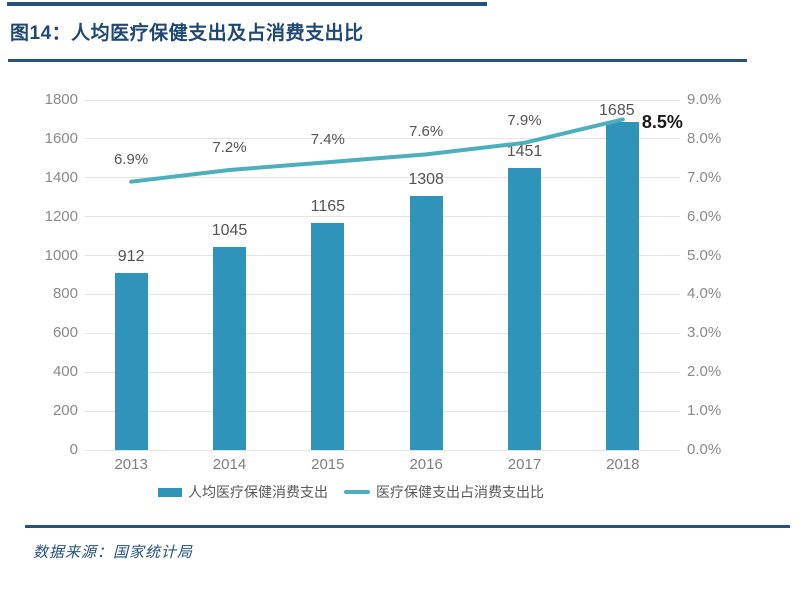 This screenshot has height=589, width=801. Describe the element at coordinates (662, 122) in the screenshot. I see `line-endpoint-label: 8.5%` at that location.